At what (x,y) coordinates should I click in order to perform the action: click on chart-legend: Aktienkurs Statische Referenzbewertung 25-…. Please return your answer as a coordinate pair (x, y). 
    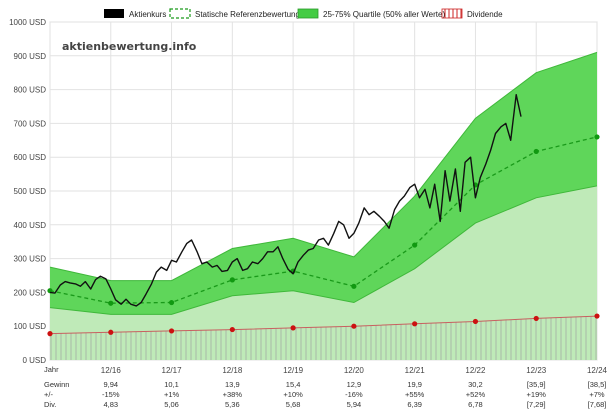
    Looking at the image, I should click on (303, 13).